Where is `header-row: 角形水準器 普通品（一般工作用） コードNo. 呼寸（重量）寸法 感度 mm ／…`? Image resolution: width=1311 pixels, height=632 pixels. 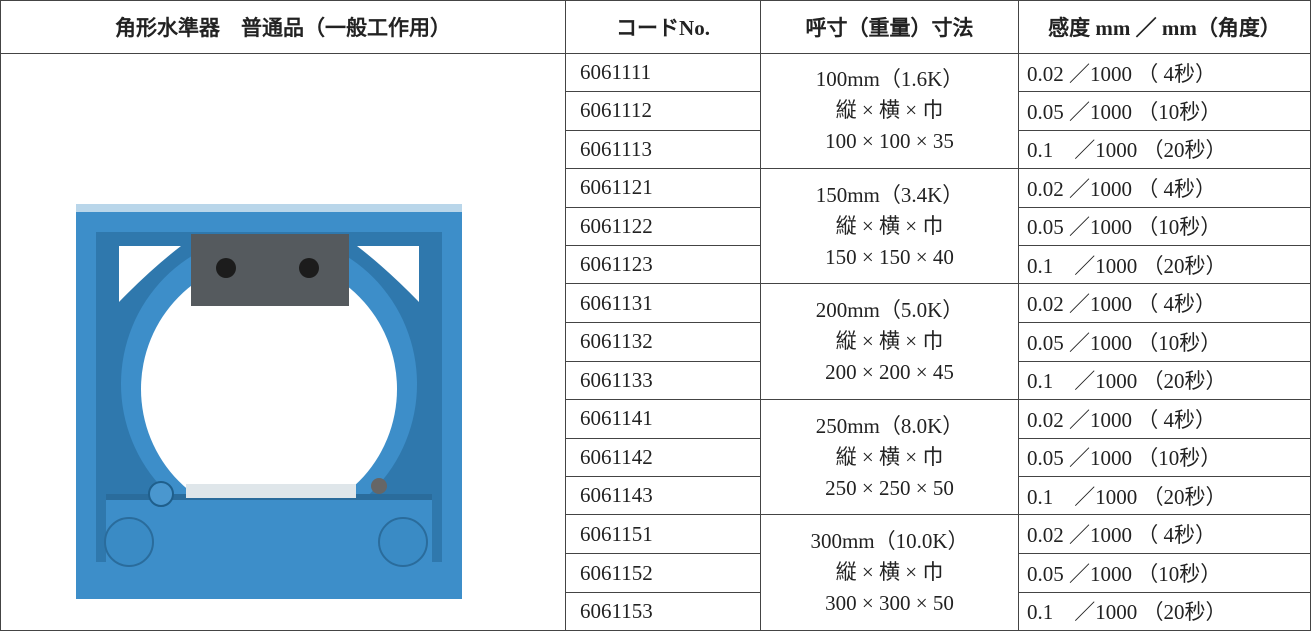
header-row: 角形水準器 普通品（一般工作用） コードNo. 呼寸（重量）寸法 感度 mm ／… is located at coordinates (655, 27).